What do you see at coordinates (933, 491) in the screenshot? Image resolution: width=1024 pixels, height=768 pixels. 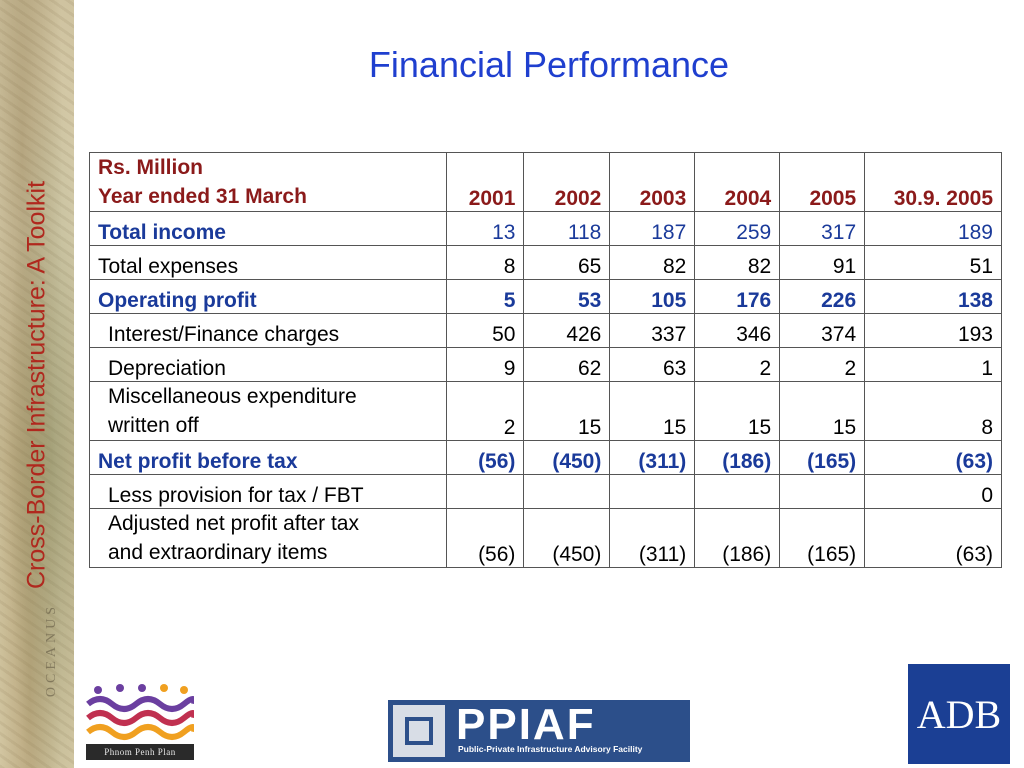 I see `table-cell: 0` at bounding box center [933, 491].